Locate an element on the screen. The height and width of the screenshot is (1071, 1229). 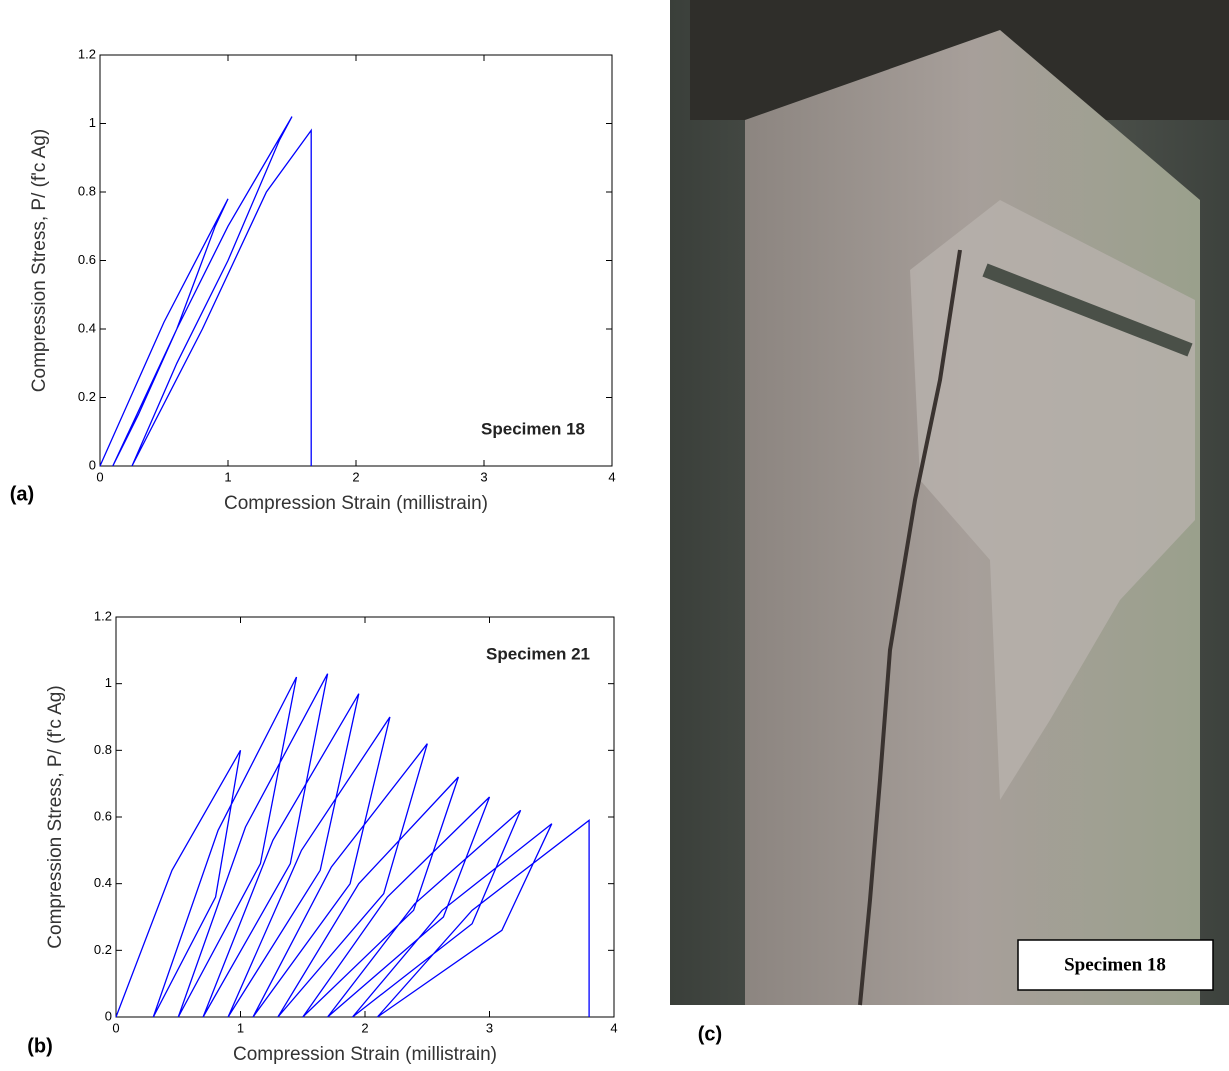
spalled-area is located at coordinates (1052, 500).